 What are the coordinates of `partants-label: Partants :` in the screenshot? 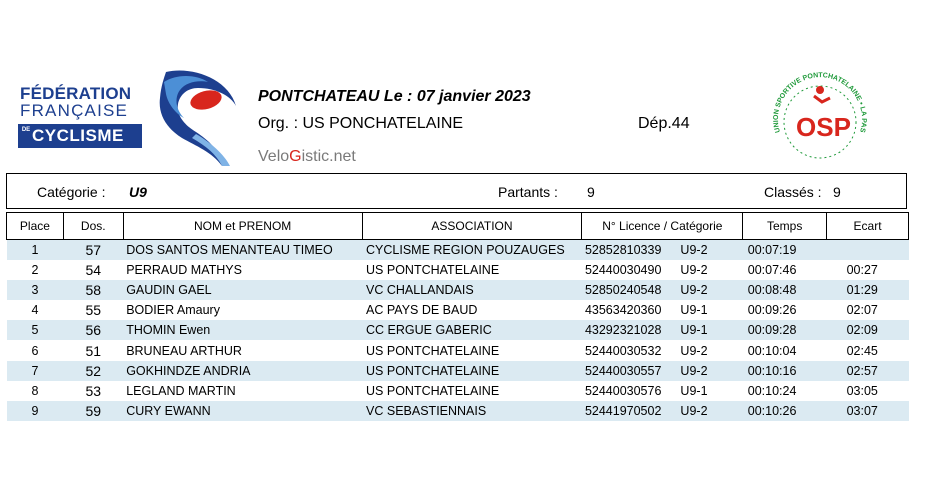 It's located at (528, 192).